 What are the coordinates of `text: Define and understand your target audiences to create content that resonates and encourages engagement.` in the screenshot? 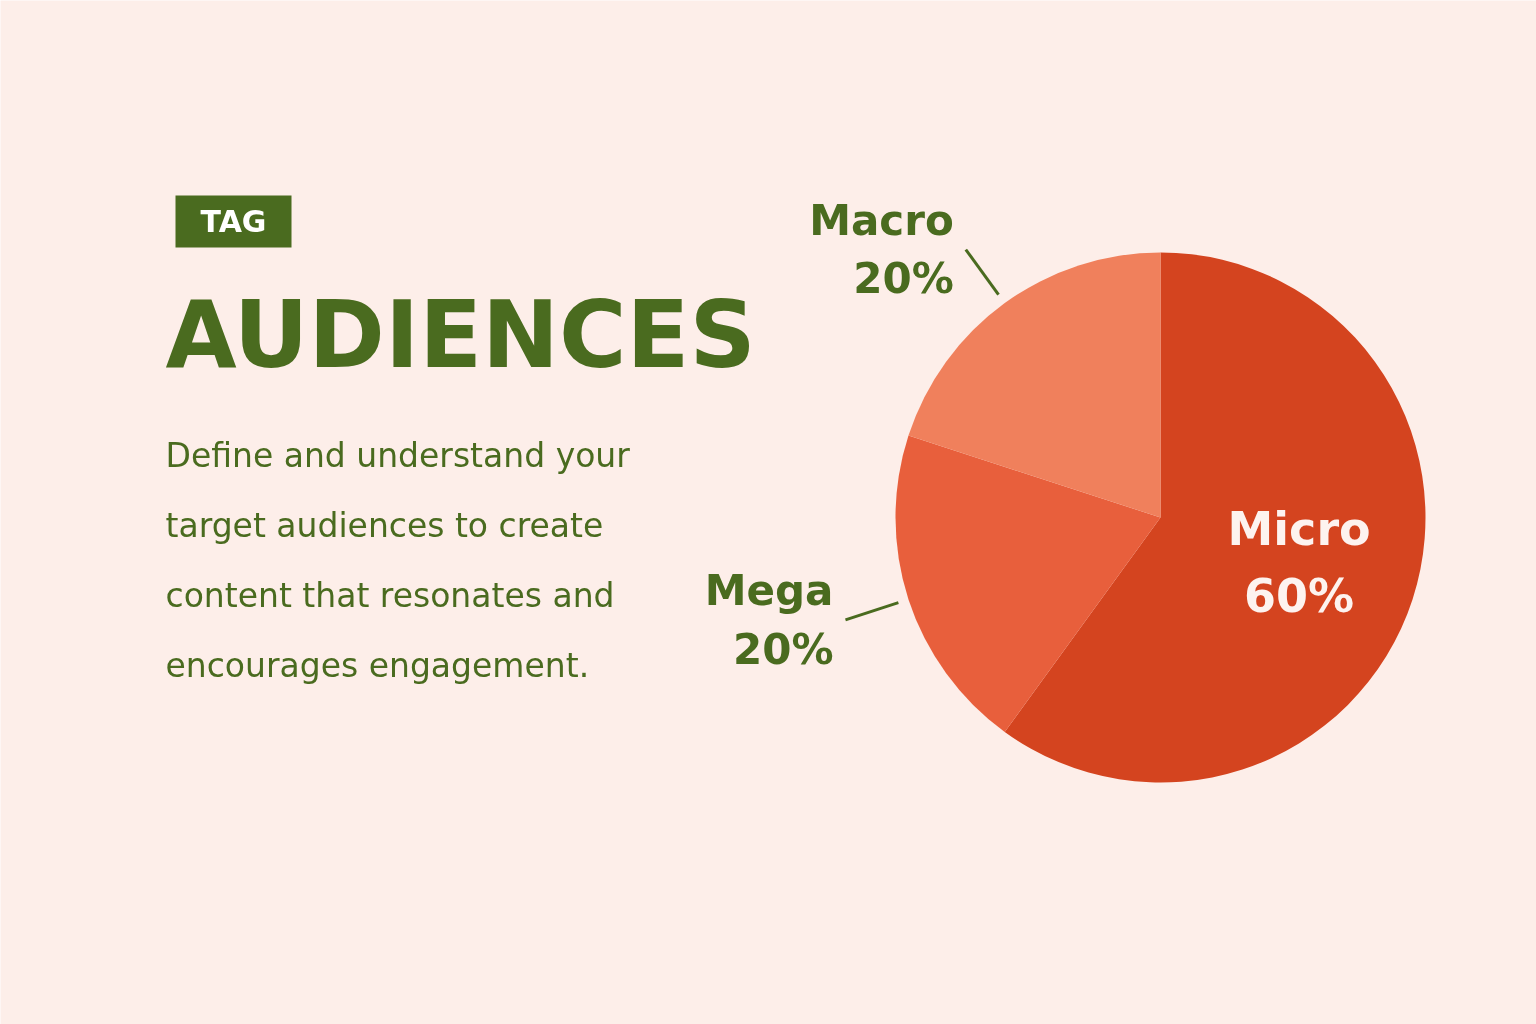 It's located at (398, 560).